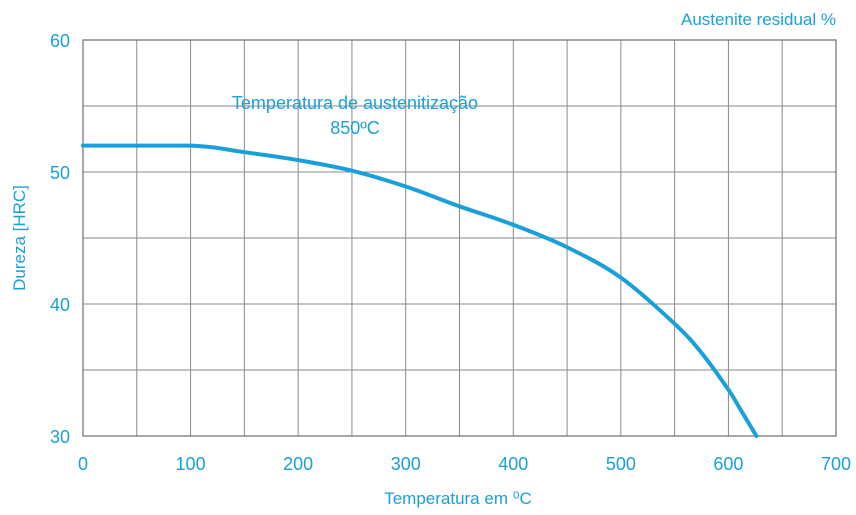  What do you see at coordinates (60, 173) in the screenshot?
I see `y-tick-label: 50` at bounding box center [60, 173].